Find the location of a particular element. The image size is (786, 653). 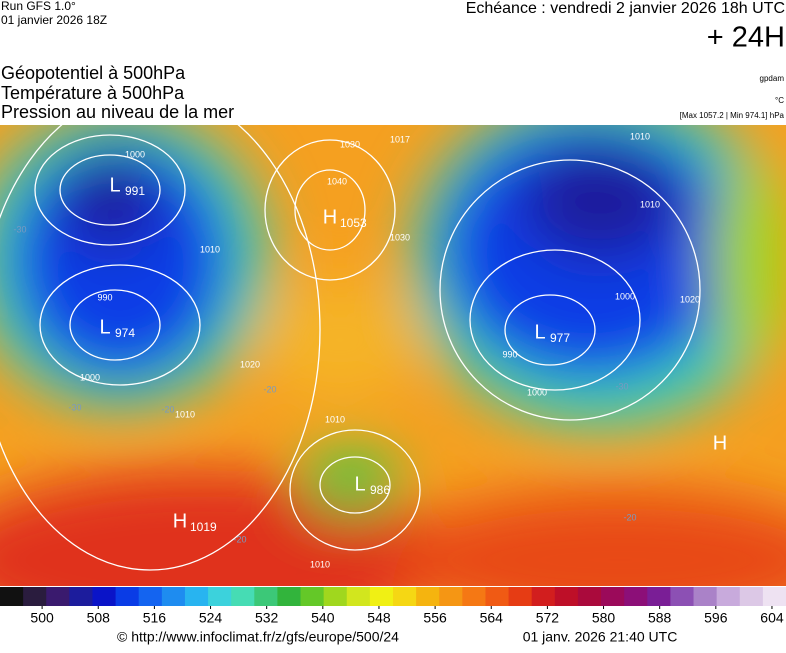

unit: °C is located at coordinates (779, 100).